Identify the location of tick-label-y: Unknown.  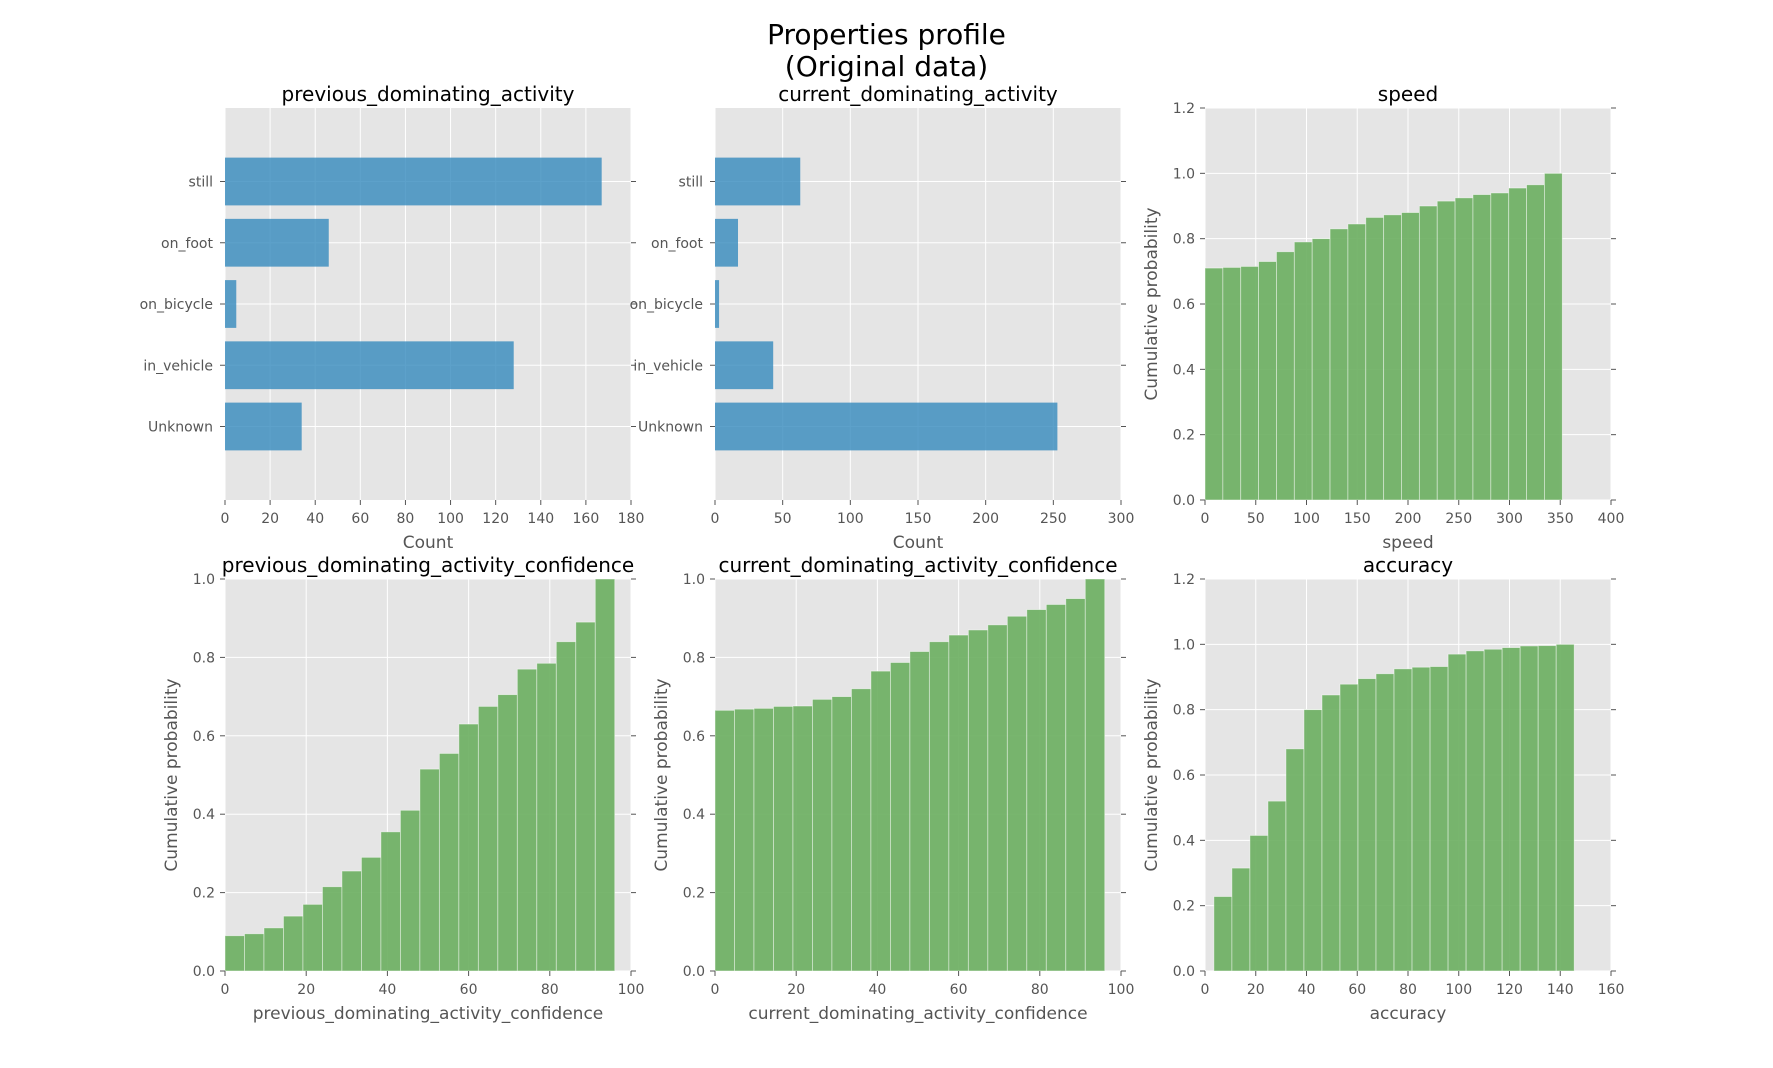
(670, 428).